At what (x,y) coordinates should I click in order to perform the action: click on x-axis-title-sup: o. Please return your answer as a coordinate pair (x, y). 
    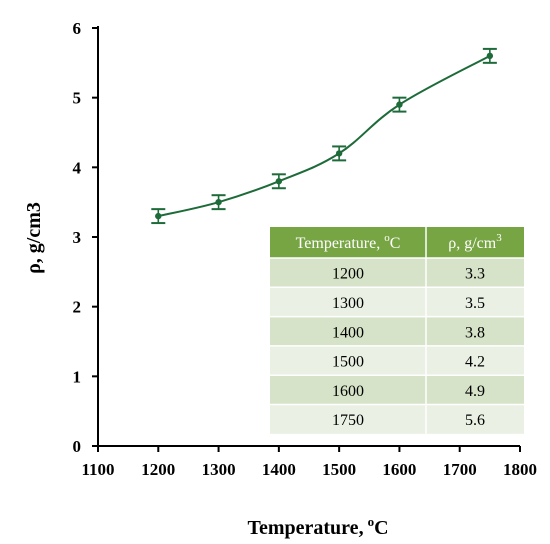
    Looking at the image, I should click on (371, 521).